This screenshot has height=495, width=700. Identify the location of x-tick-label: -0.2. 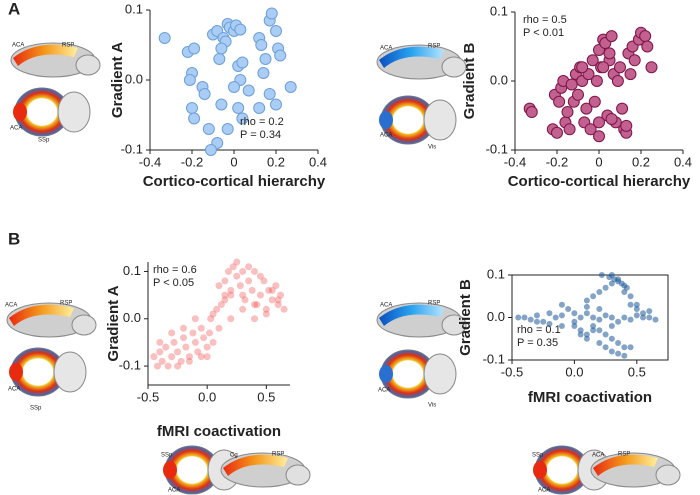
(192, 161).